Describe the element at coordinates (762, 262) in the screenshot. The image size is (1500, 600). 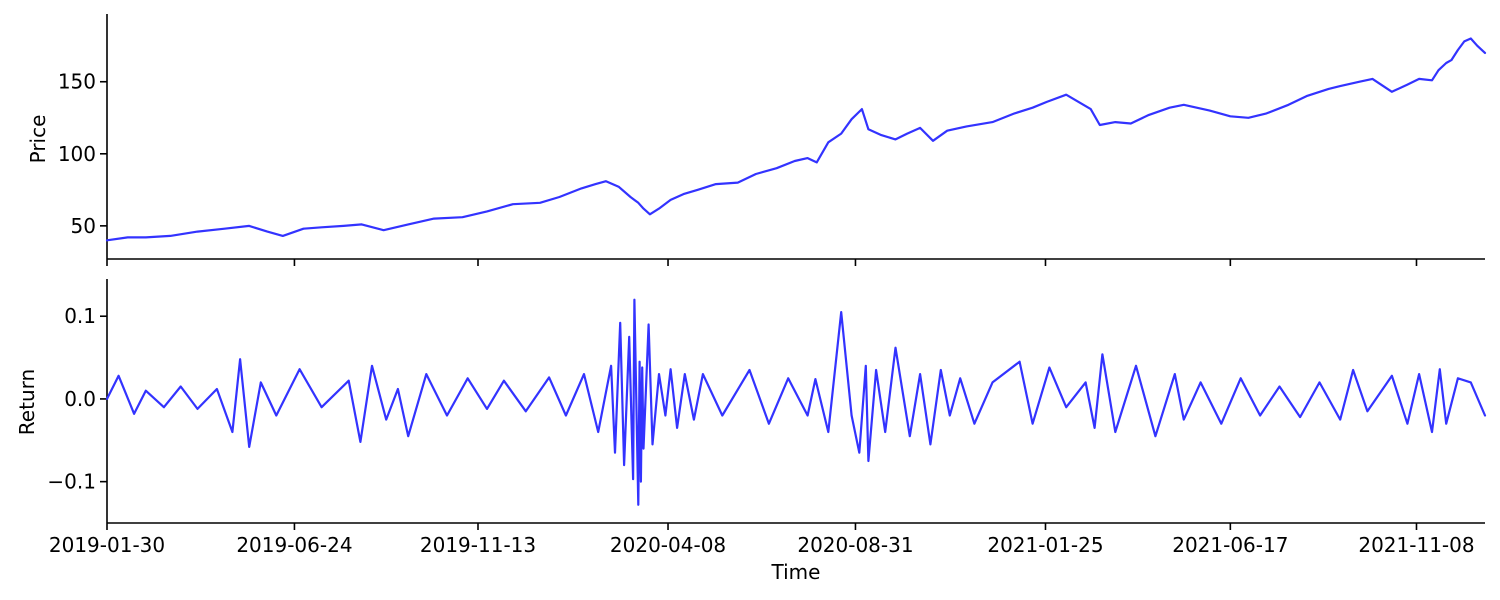
I see `price-x-ticks` at that location.